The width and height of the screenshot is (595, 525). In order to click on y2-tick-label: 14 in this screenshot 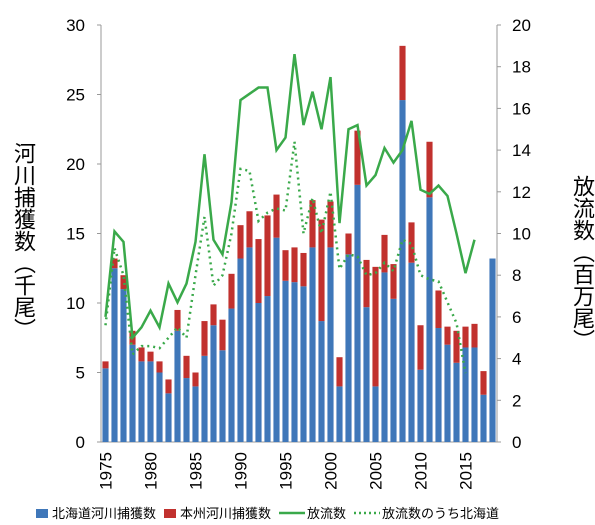, I will do `click(521, 150)`.